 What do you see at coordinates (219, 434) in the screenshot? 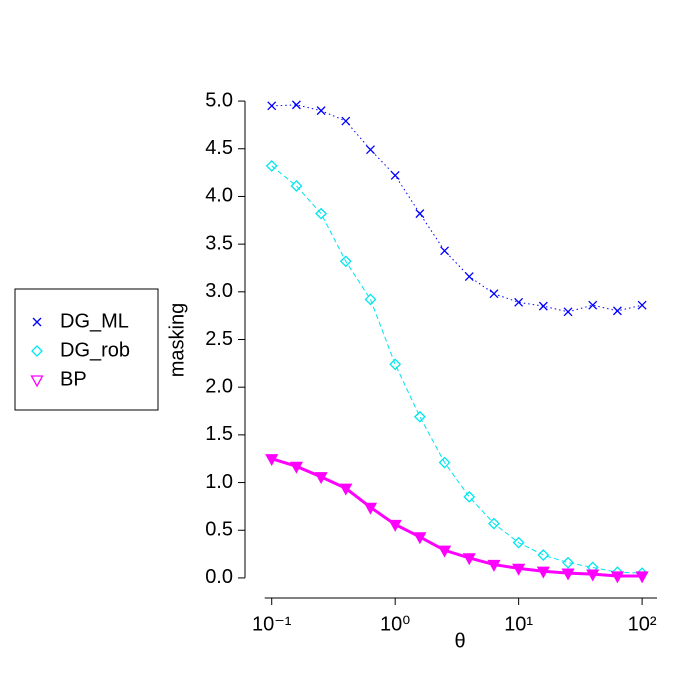
I see `y-tick-label: 1.5` at bounding box center [219, 434].